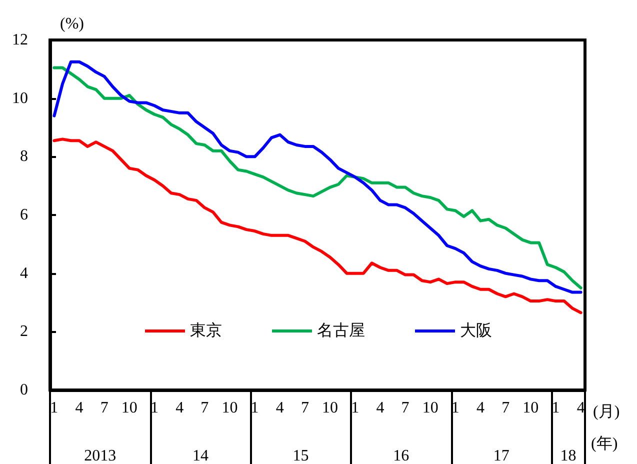  Describe the element at coordinates (24, 273) in the screenshot. I see `y-tick-label: 4` at that location.